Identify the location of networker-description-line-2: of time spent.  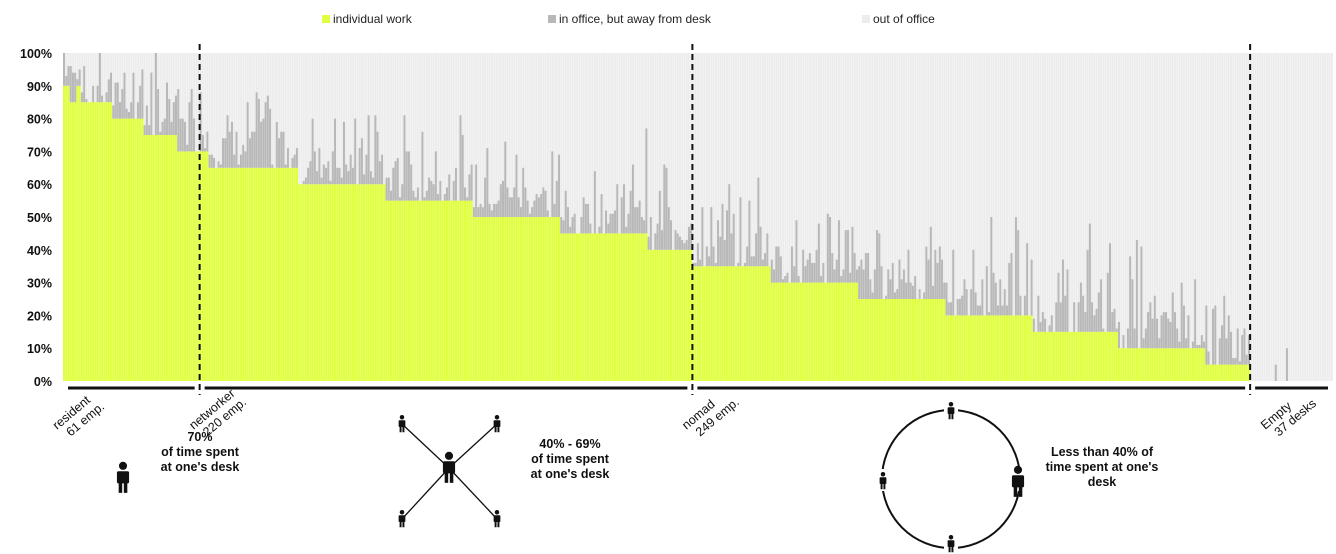
(570, 459).